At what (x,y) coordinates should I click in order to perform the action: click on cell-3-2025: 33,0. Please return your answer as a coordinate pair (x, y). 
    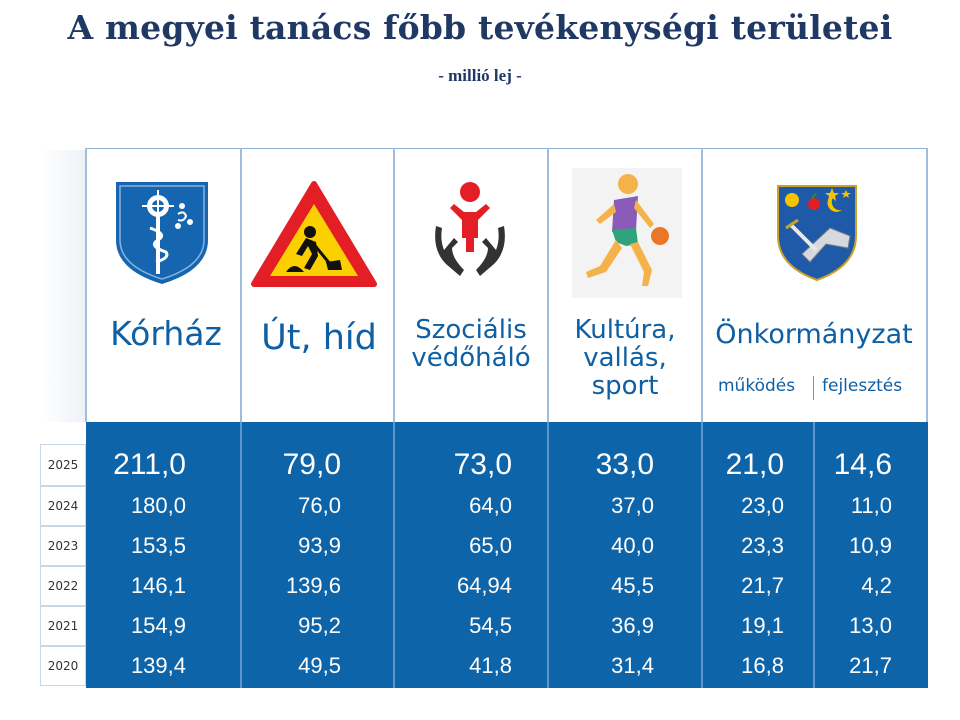
    Looking at the image, I should click on (624, 464).